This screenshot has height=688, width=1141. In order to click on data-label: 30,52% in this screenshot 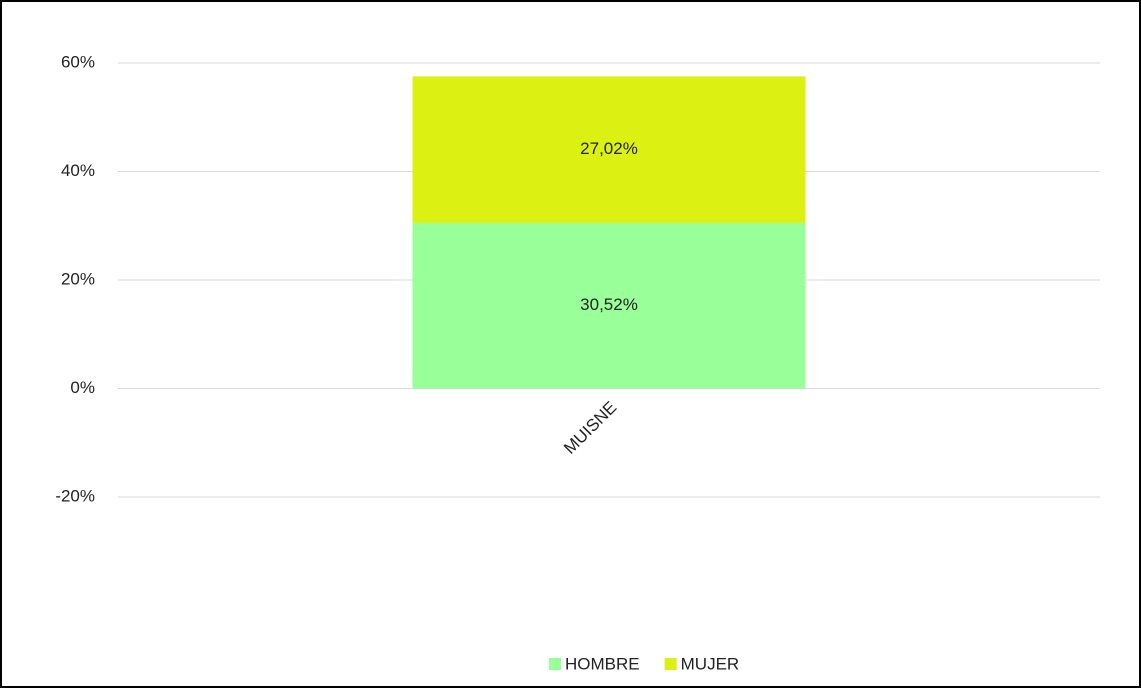, I will do `click(609, 304)`.